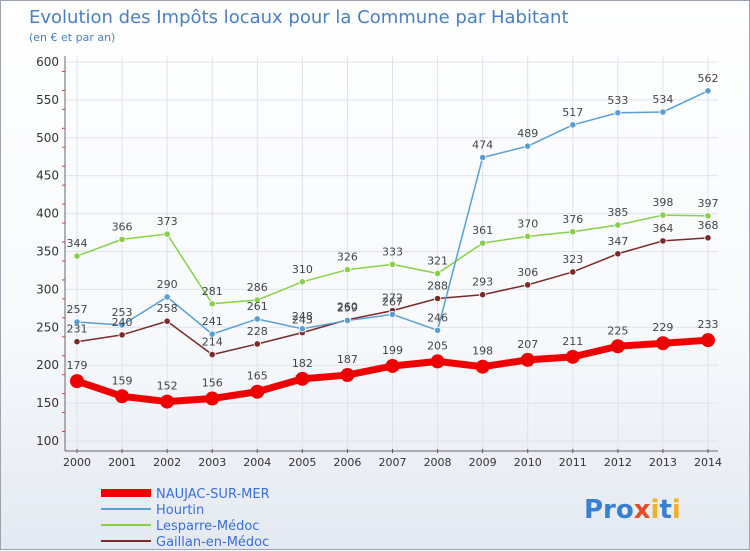  What do you see at coordinates (632, 510) in the screenshot?
I see `proxiti-logo: Proxiti` at bounding box center [632, 510].